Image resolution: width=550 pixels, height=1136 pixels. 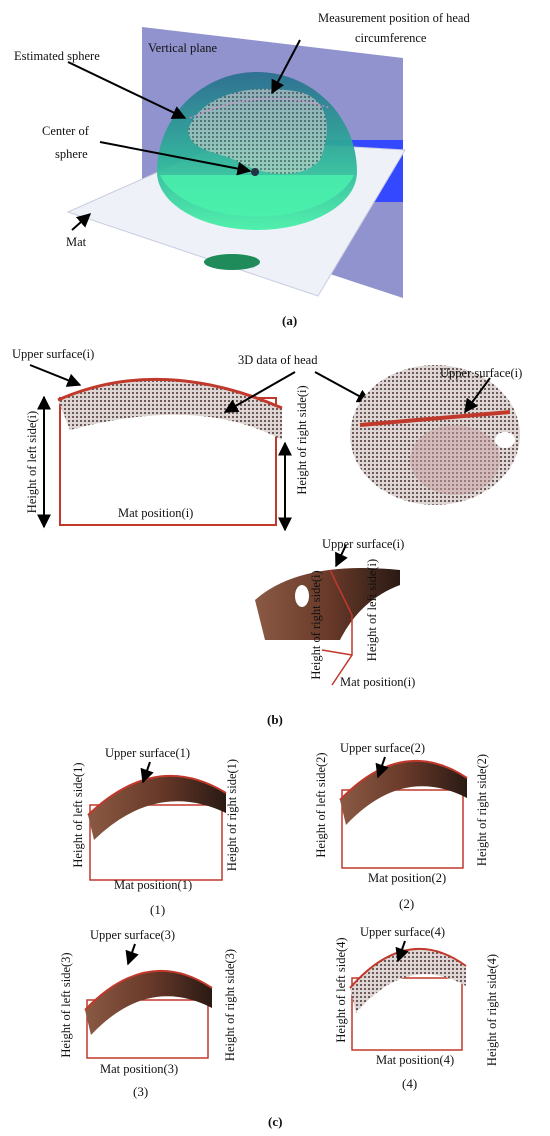 I want to click on center-dot, so click(x=255, y=172).